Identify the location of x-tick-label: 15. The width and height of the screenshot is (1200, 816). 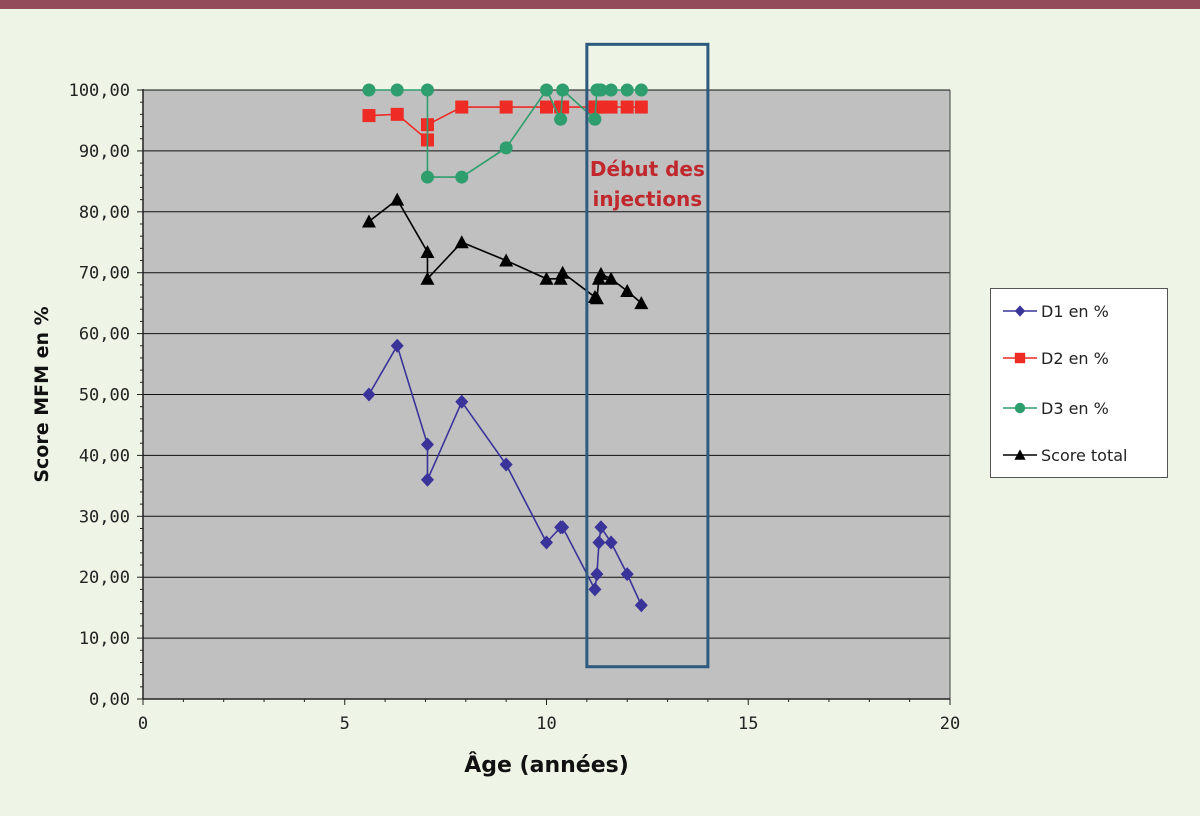
(748, 724).